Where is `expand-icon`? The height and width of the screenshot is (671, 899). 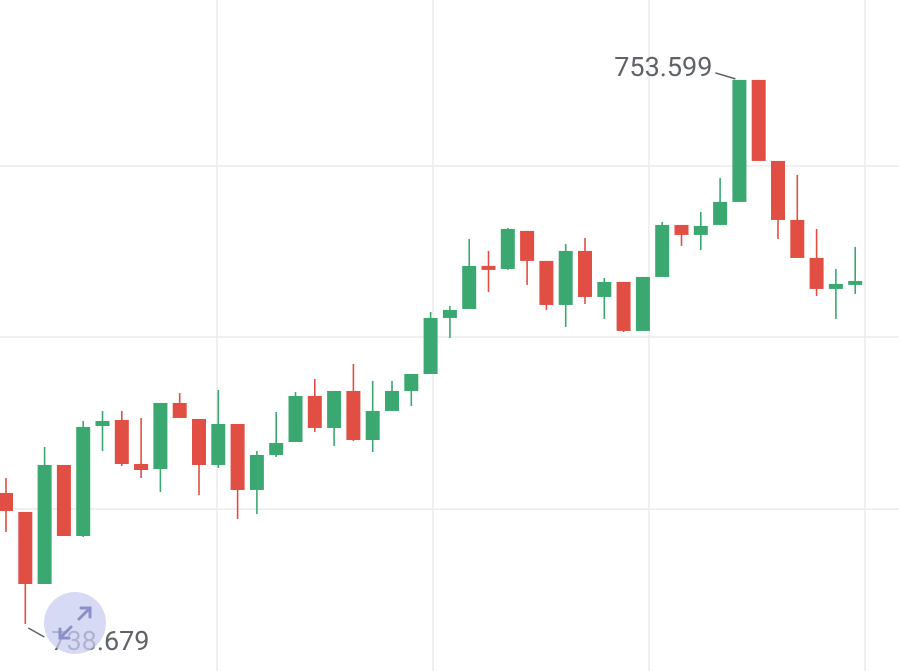
expand-icon is located at coordinates (75, 623).